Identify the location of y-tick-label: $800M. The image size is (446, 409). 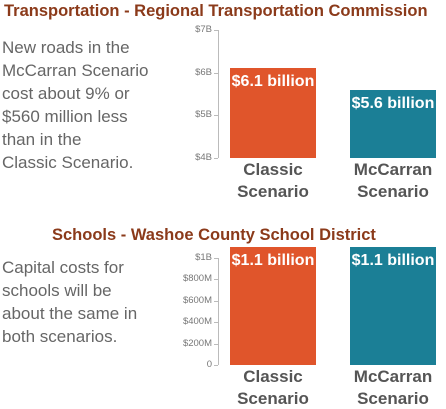
(197, 279).